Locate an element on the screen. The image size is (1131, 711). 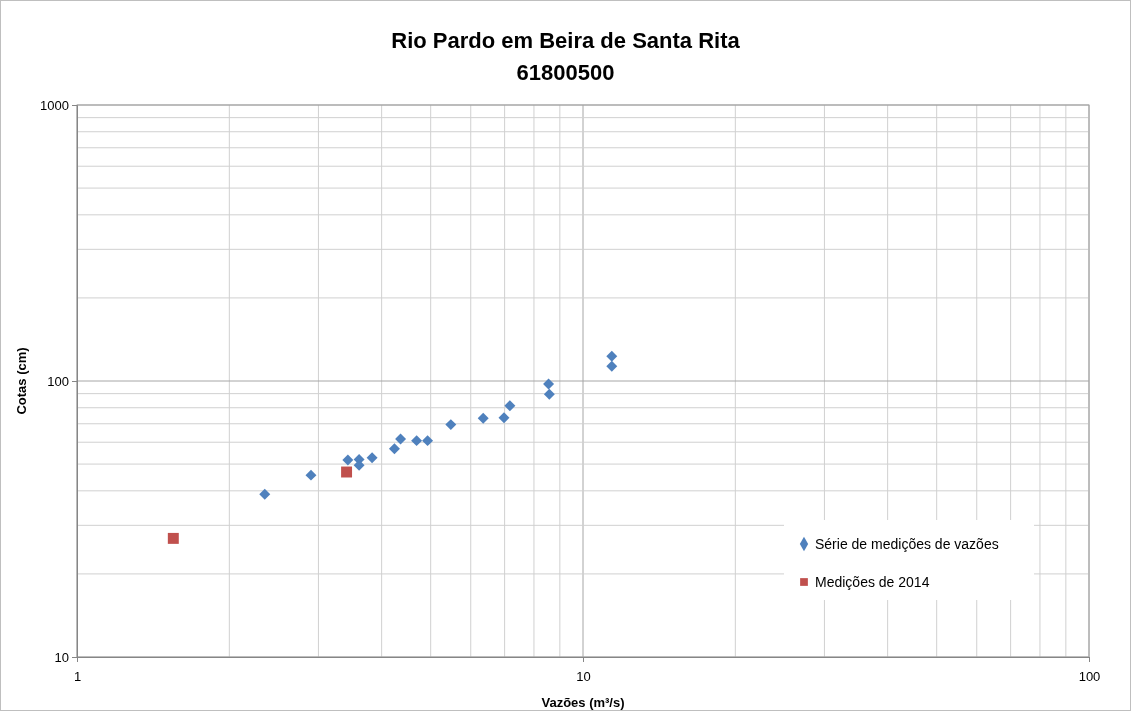
legend-label: Série de medições de vazões is located at coordinates (907, 544).